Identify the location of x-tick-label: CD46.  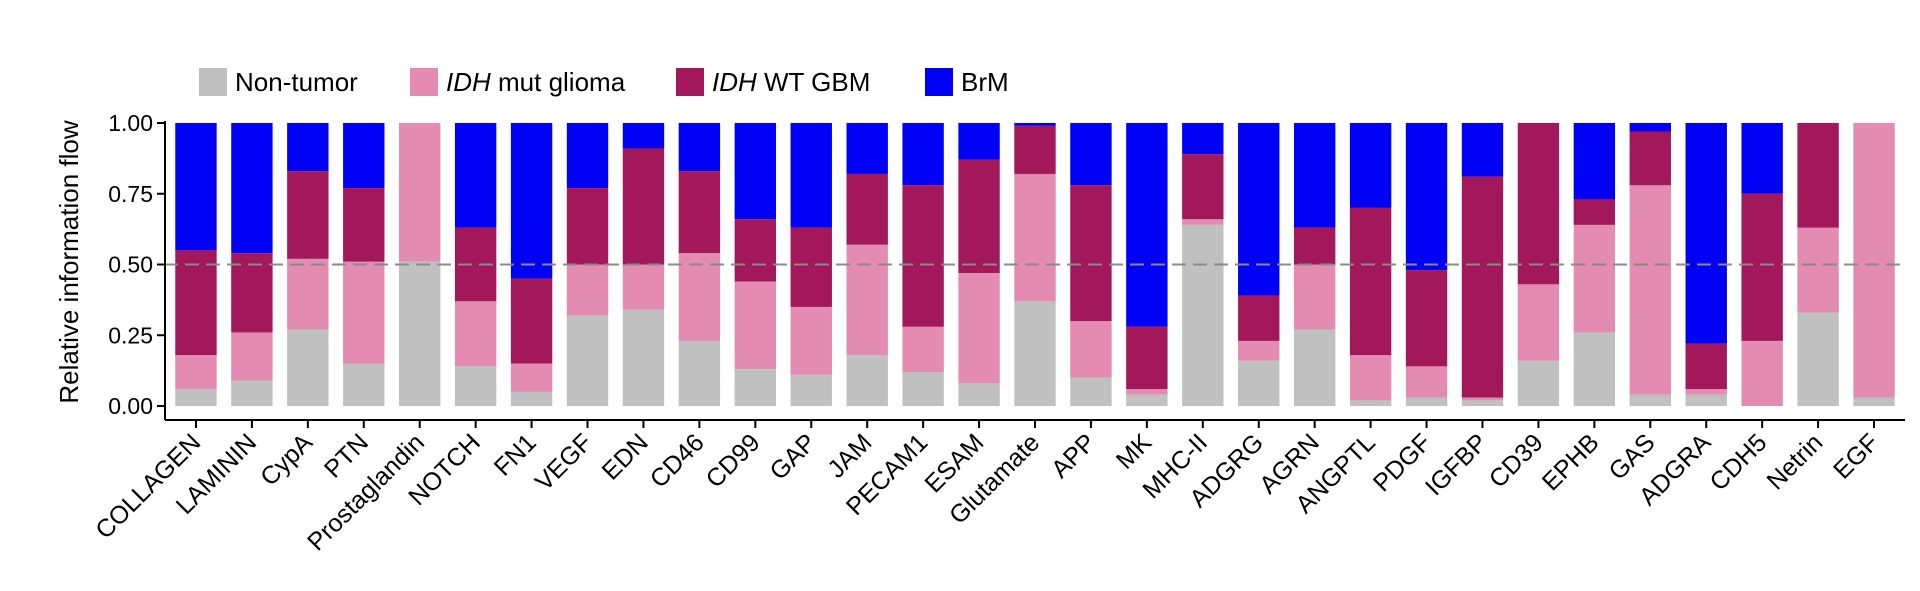
(677, 460).